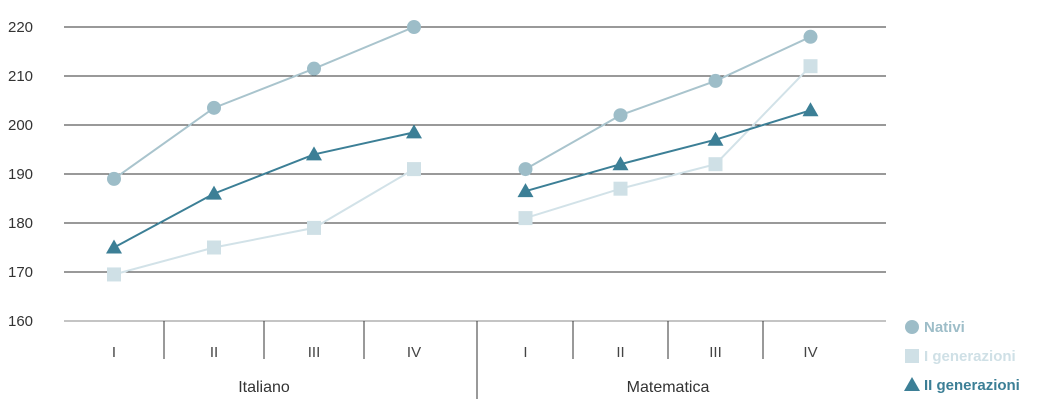  Describe the element at coordinates (944, 327) in the screenshot. I see `legend-label: Nativi` at that location.